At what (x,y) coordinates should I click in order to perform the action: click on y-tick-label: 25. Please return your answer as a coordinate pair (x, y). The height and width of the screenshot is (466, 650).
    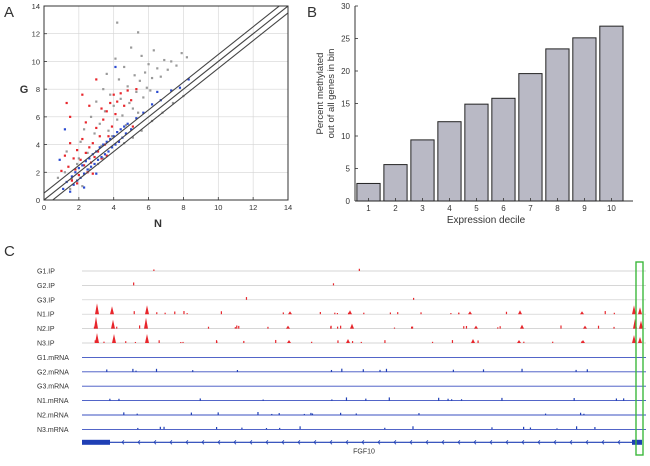
    Looking at the image, I should click on (345, 39).